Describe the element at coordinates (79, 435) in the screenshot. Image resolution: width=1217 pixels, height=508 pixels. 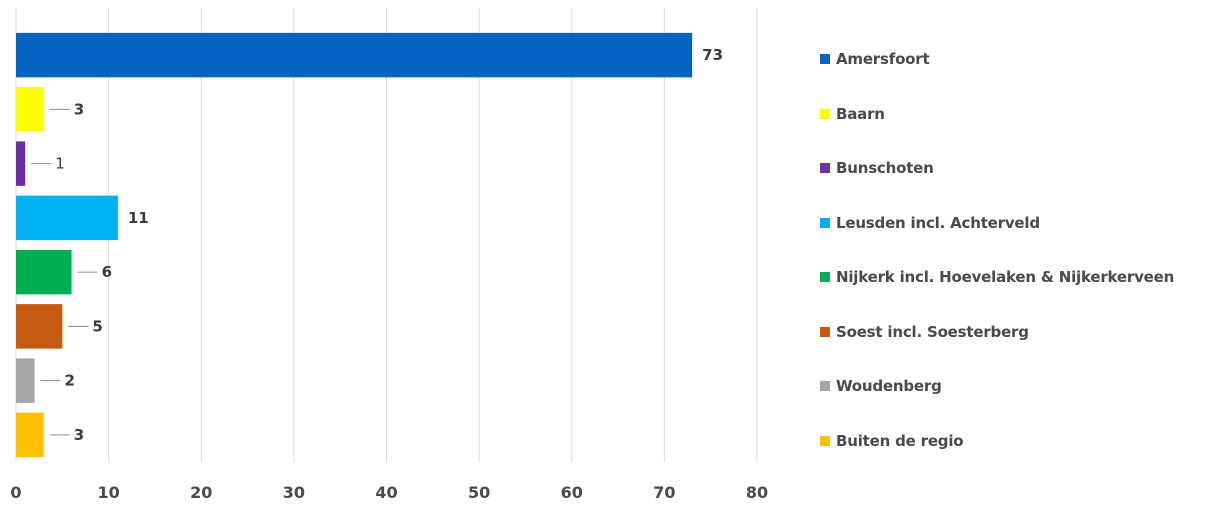
I see `data-label-buiten-de-regio: 3` at that location.